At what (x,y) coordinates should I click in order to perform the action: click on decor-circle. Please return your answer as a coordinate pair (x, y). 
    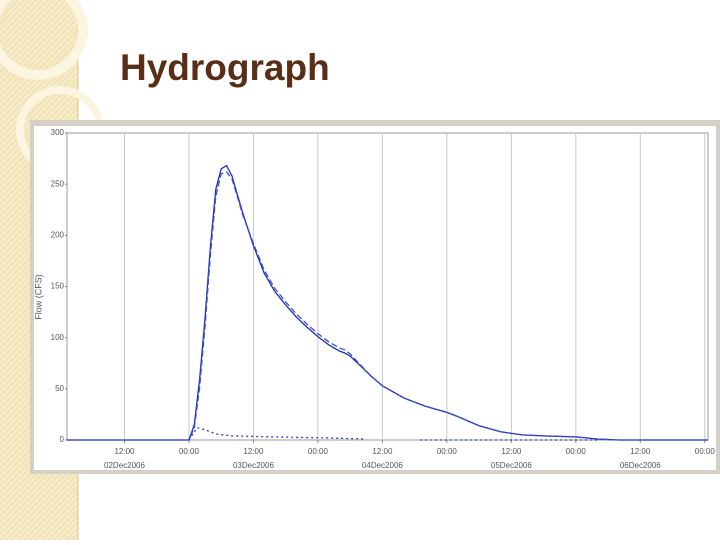
    Looking at the image, I should click on (44, 40).